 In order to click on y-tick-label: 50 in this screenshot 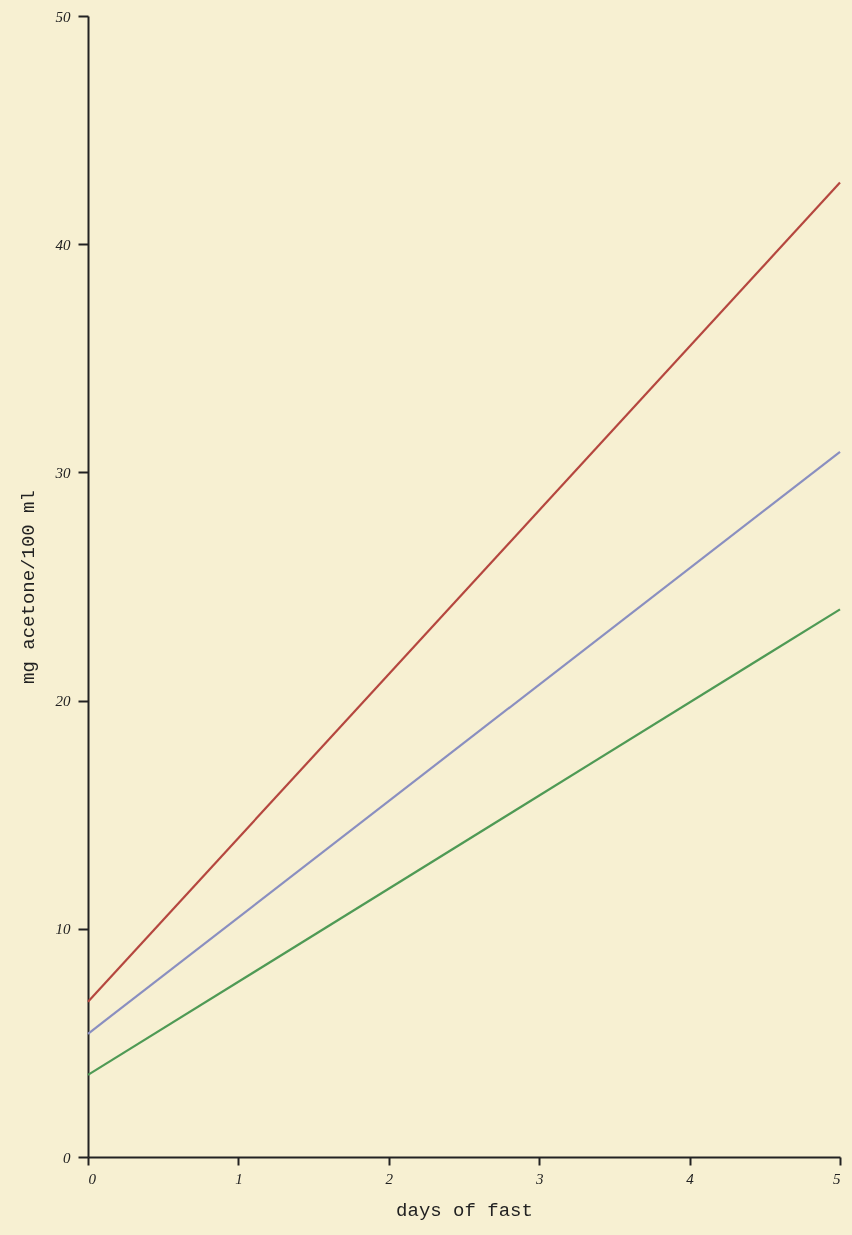, I will do `click(63, 16)`.